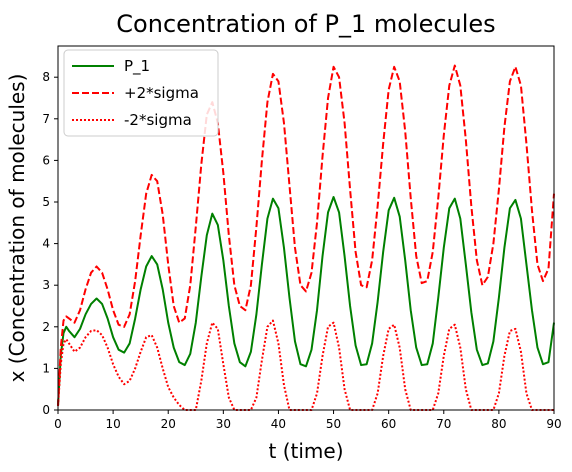 Image resolution: width=572 pixels, height=472 pixels. What do you see at coordinates (305, 24) in the screenshot?
I see `chart-title: Concentration of P_1 molecules` at bounding box center [305, 24].